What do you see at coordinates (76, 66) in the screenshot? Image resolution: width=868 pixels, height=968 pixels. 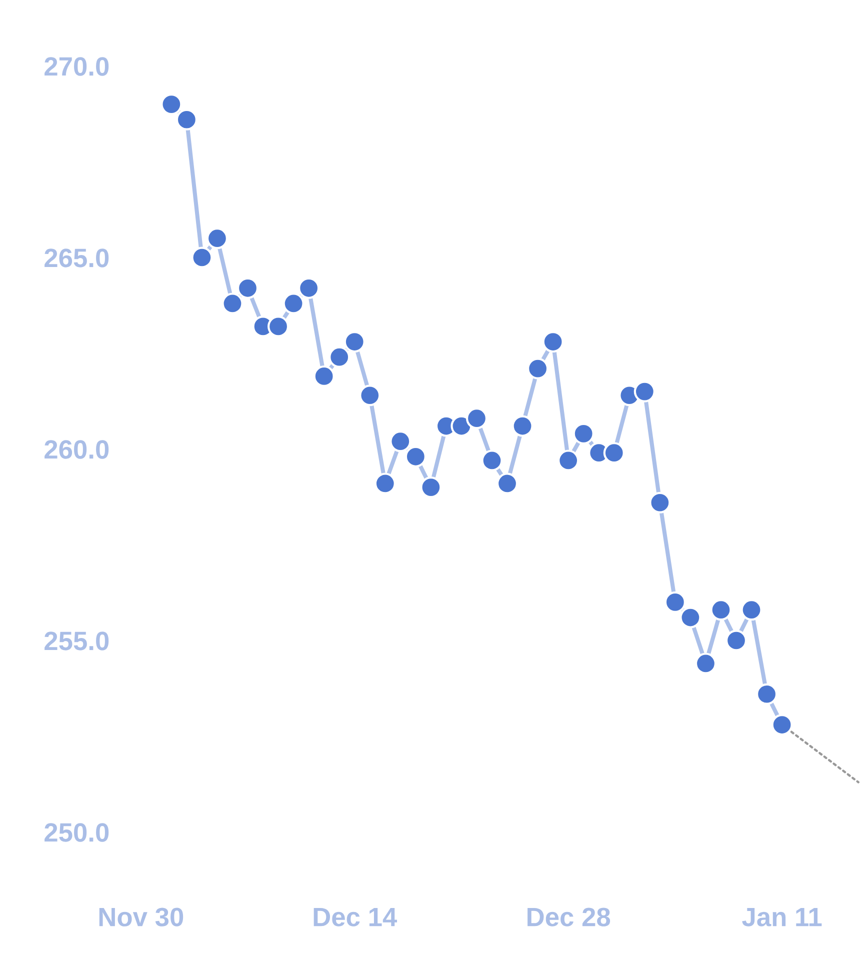 I see `y-tick-label: 270.0` at bounding box center [76, 66].